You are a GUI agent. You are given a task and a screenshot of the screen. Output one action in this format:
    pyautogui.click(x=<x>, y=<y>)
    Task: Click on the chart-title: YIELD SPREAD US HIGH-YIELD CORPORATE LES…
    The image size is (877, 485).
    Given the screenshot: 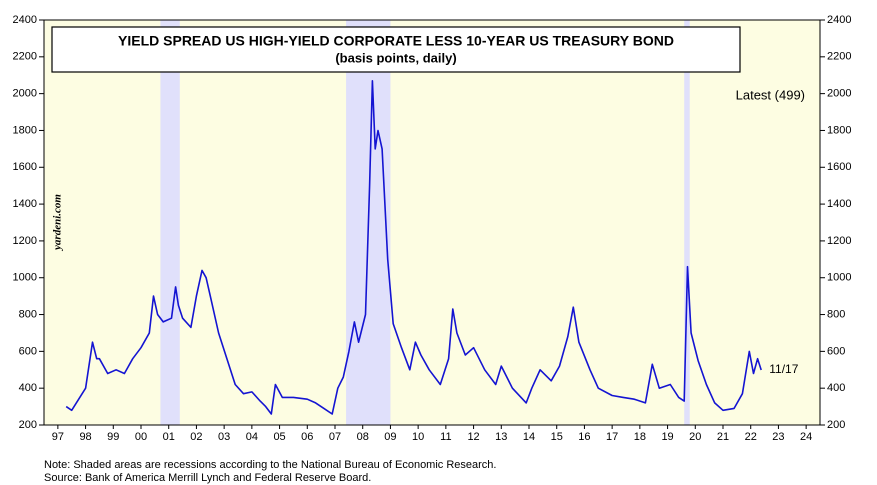 What is the action you would take?
    pyautogui.click(x=396, y=41)
    